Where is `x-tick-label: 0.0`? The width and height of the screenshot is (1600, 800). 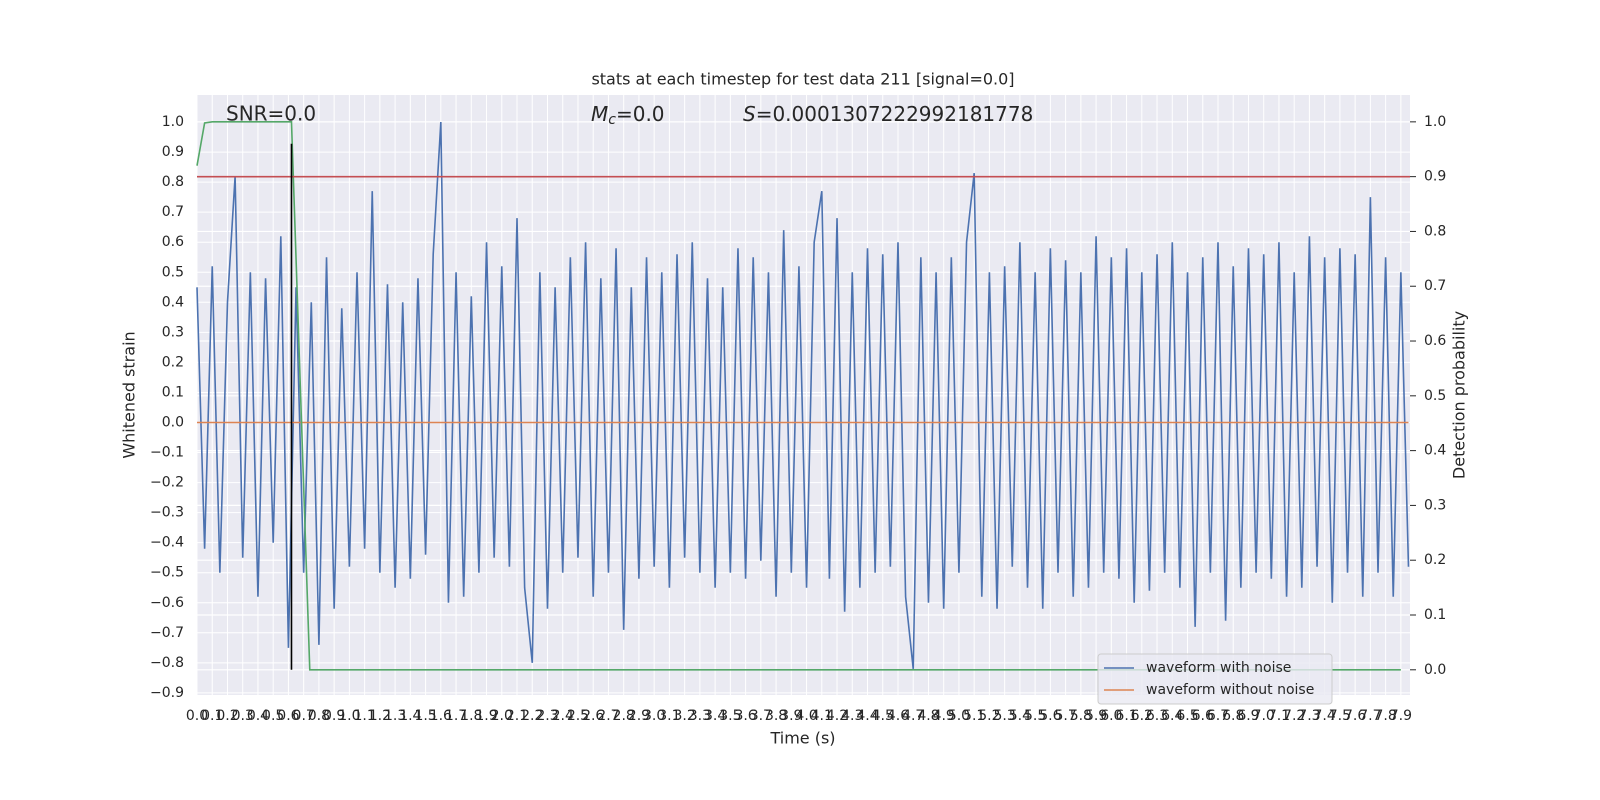
x-tick-label: 0.0 is located at coordinates (197, 716).